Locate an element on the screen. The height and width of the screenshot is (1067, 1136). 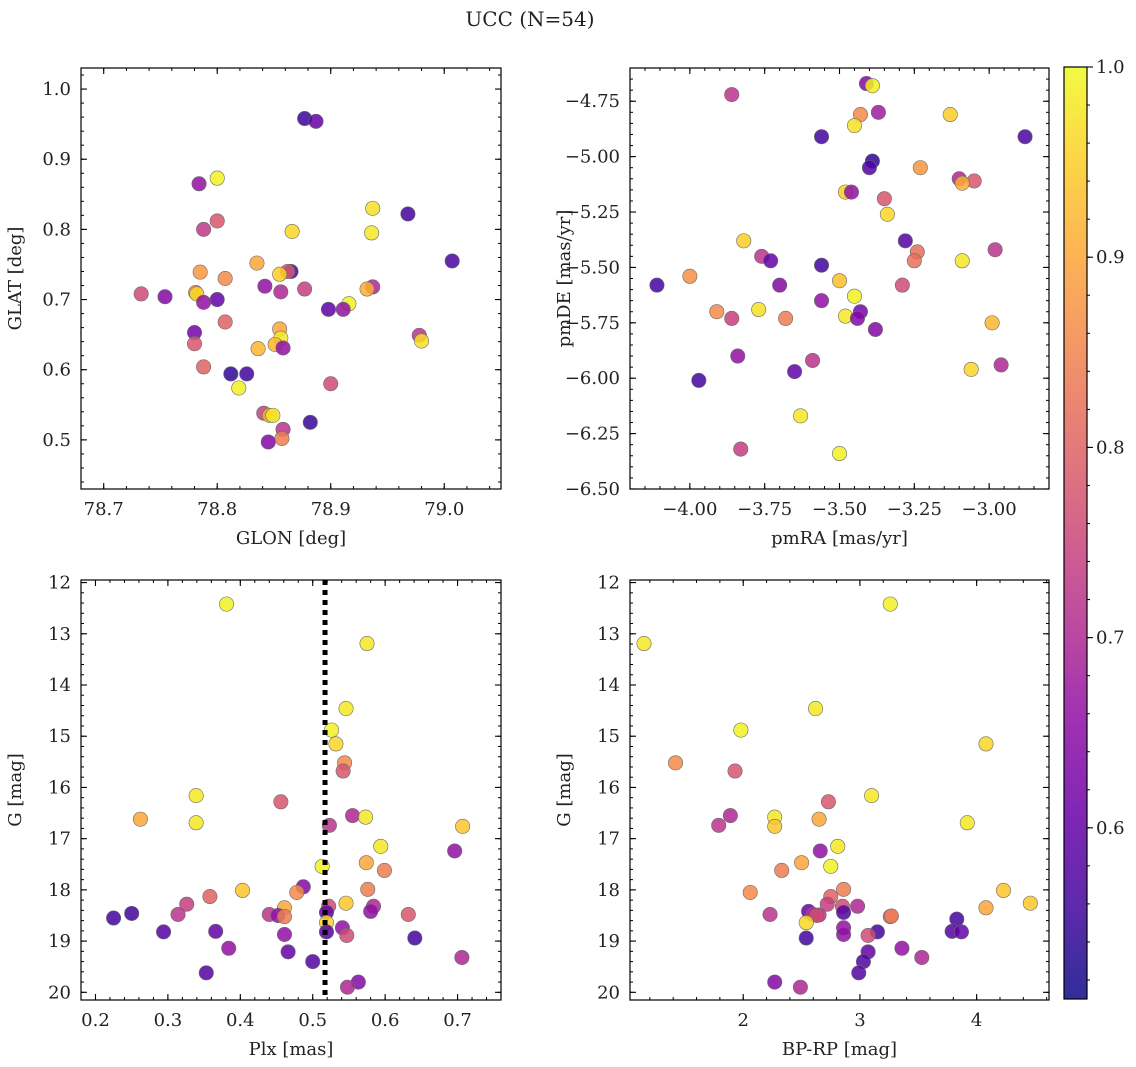
y-axis-label: GLAT [deg] is located at coordinates (15, 279).